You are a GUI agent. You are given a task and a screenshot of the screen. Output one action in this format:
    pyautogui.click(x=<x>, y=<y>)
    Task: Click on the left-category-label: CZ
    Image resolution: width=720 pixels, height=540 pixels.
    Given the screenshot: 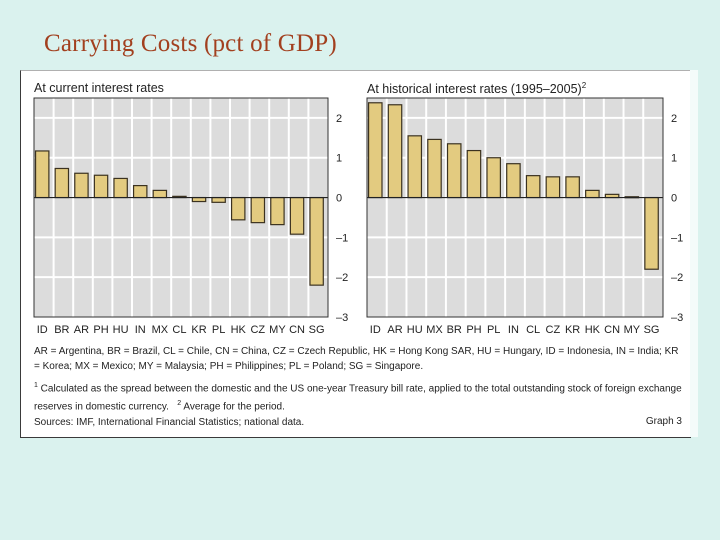 What is the action you would take?
    pyautogui.click(x=257, y=330)
    